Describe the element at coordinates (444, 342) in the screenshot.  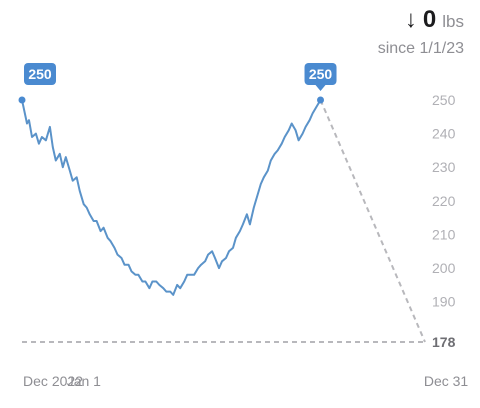
I see `goal-value-label: 178` at that location.